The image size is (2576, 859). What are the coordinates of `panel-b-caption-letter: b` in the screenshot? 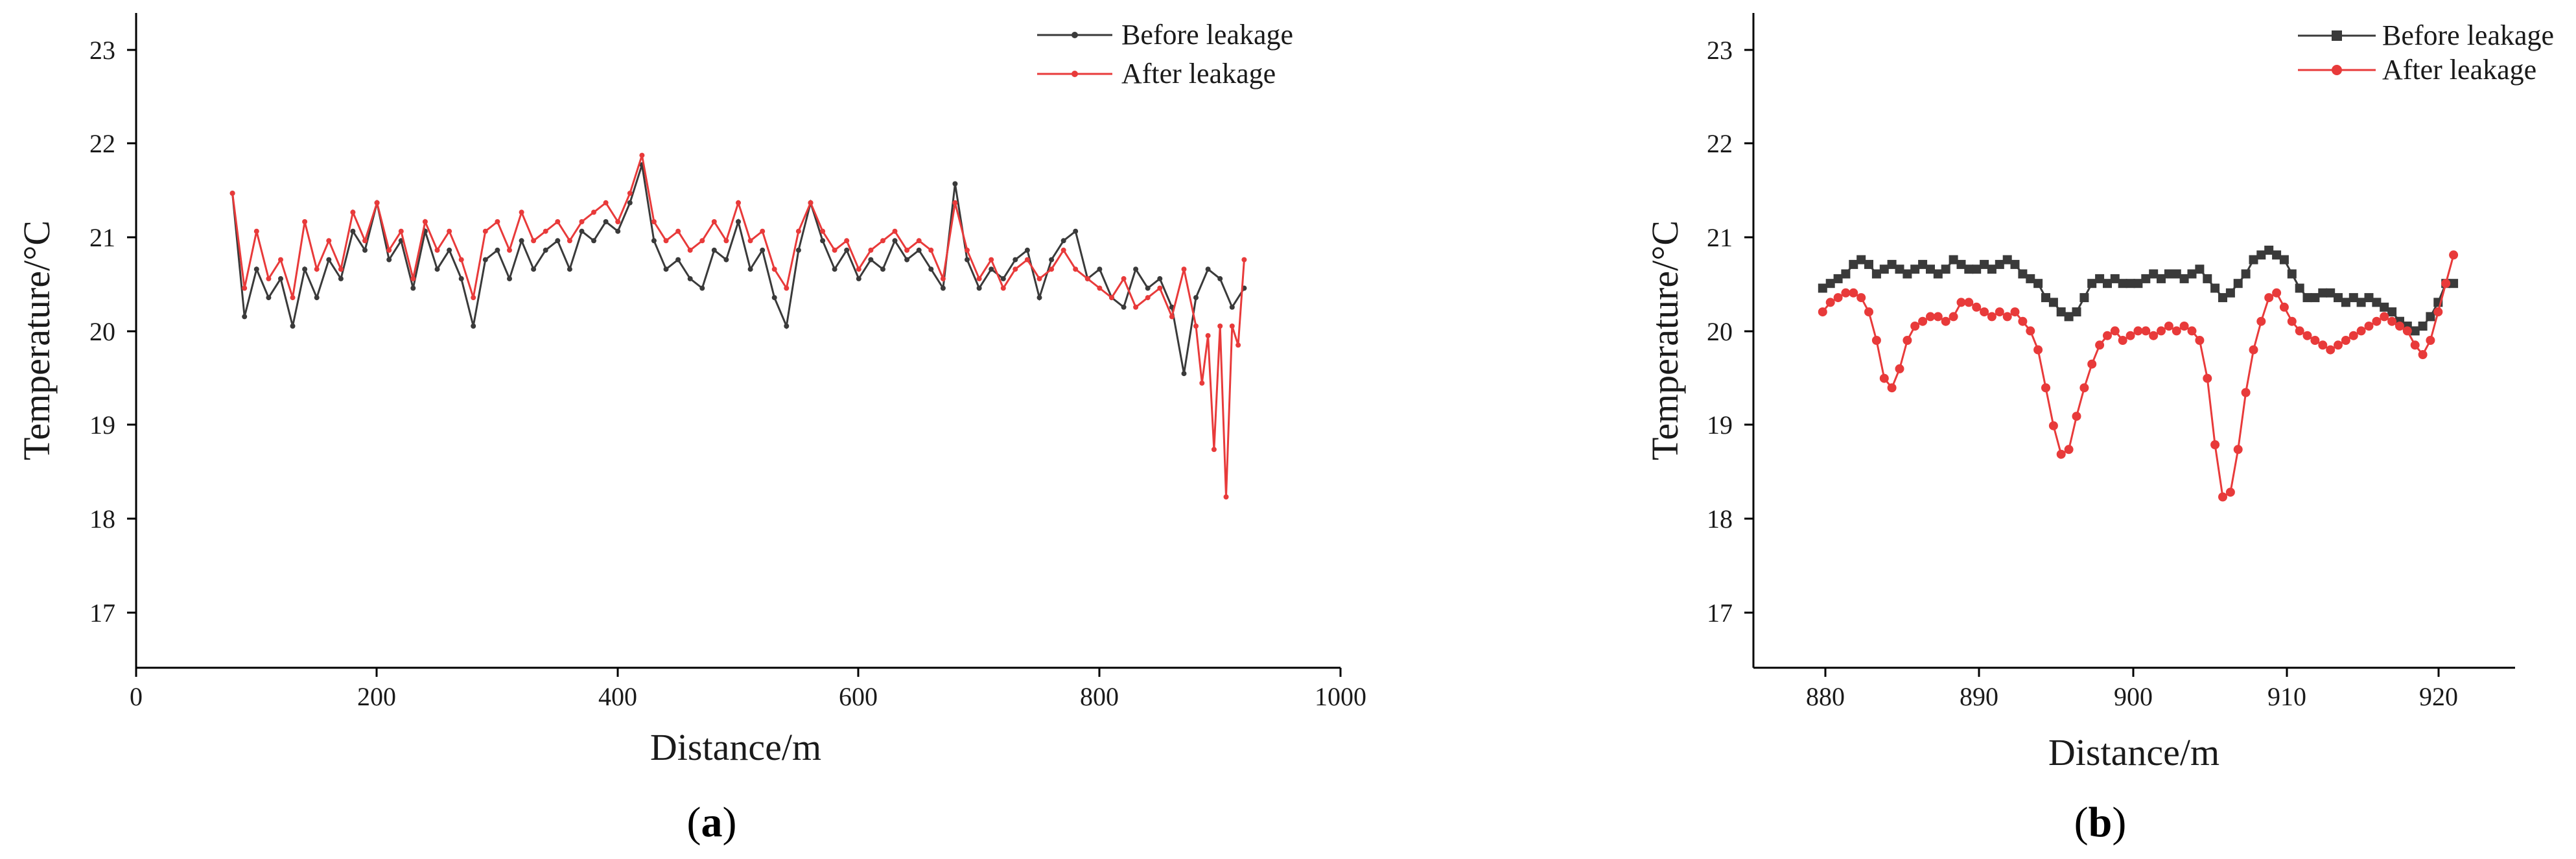 It's located at (2101, 822).